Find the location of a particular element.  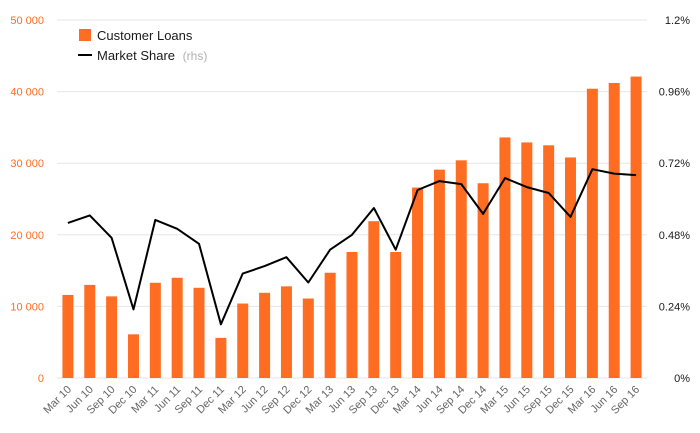

left-axis-tick-label: 0 is located at coordinates (41, 379).